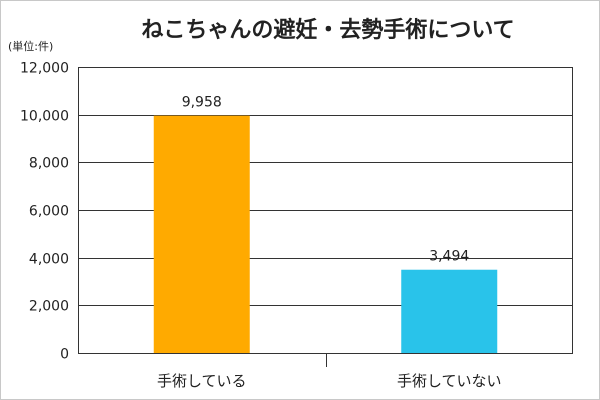 The height and width of the screenshot is (400, 600). I want to click on data-label: 3,494, so click(449, 257).